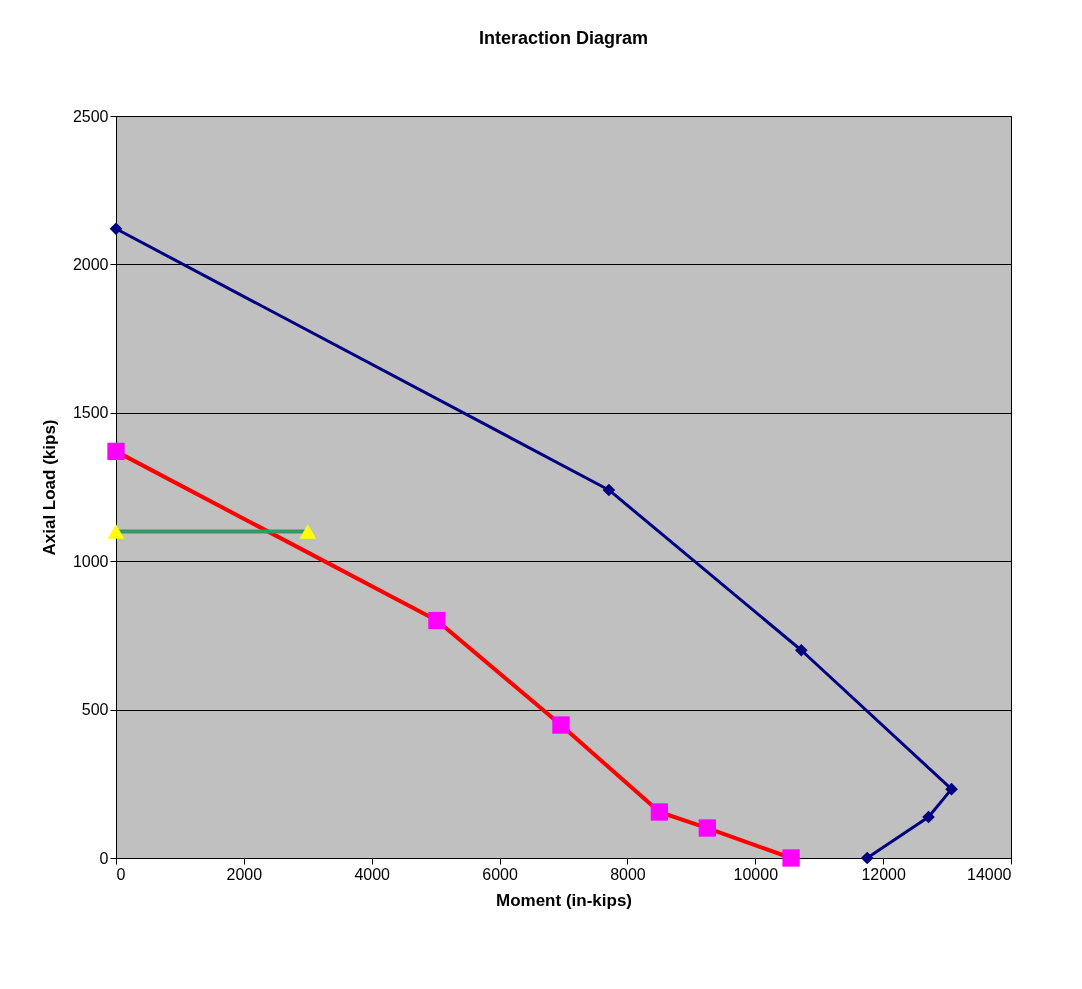 Image resolution: width=1082 pixels, height=989 pixels. Describe the element at coordinates (500, 874) in the screenshot. I see `x-tick-label: 6000` at that location.